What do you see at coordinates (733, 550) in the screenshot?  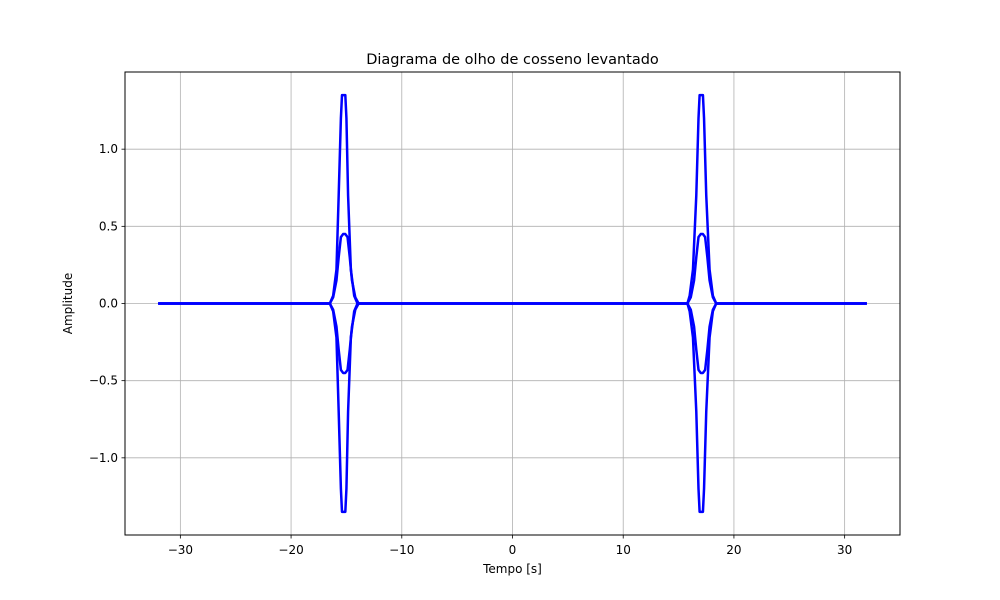 I see `x-tick-label: 20` at bounding box center [733, 550].